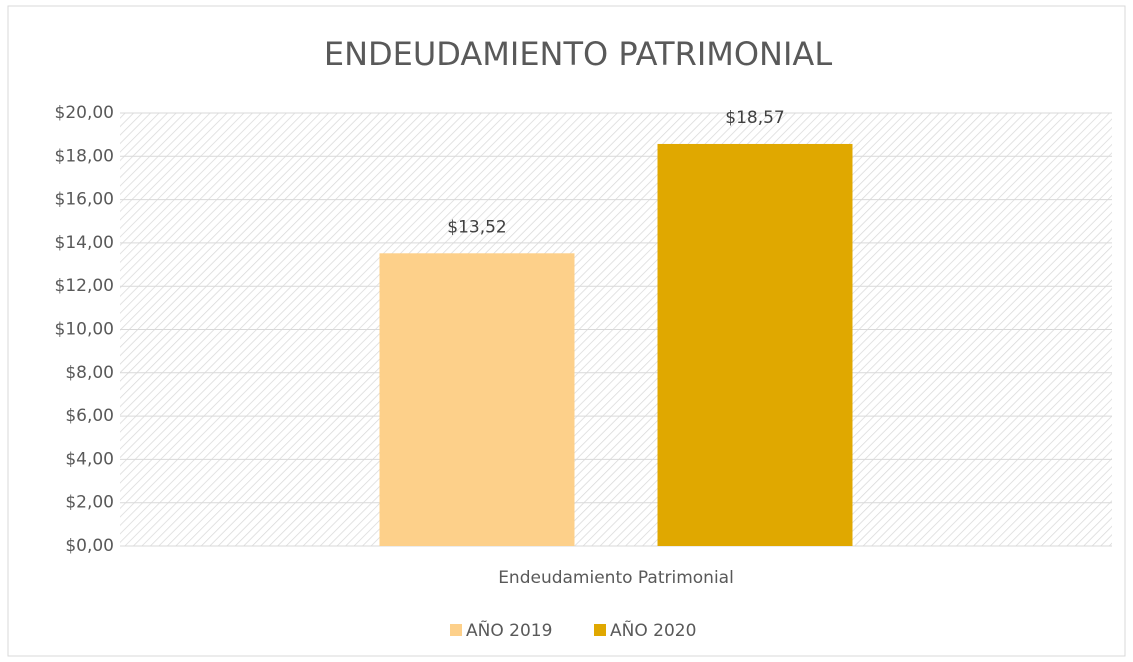 The height and width of the screenshot is (662, 1133). I want to click on y-tick-label: $16,00, so click(84, 200).